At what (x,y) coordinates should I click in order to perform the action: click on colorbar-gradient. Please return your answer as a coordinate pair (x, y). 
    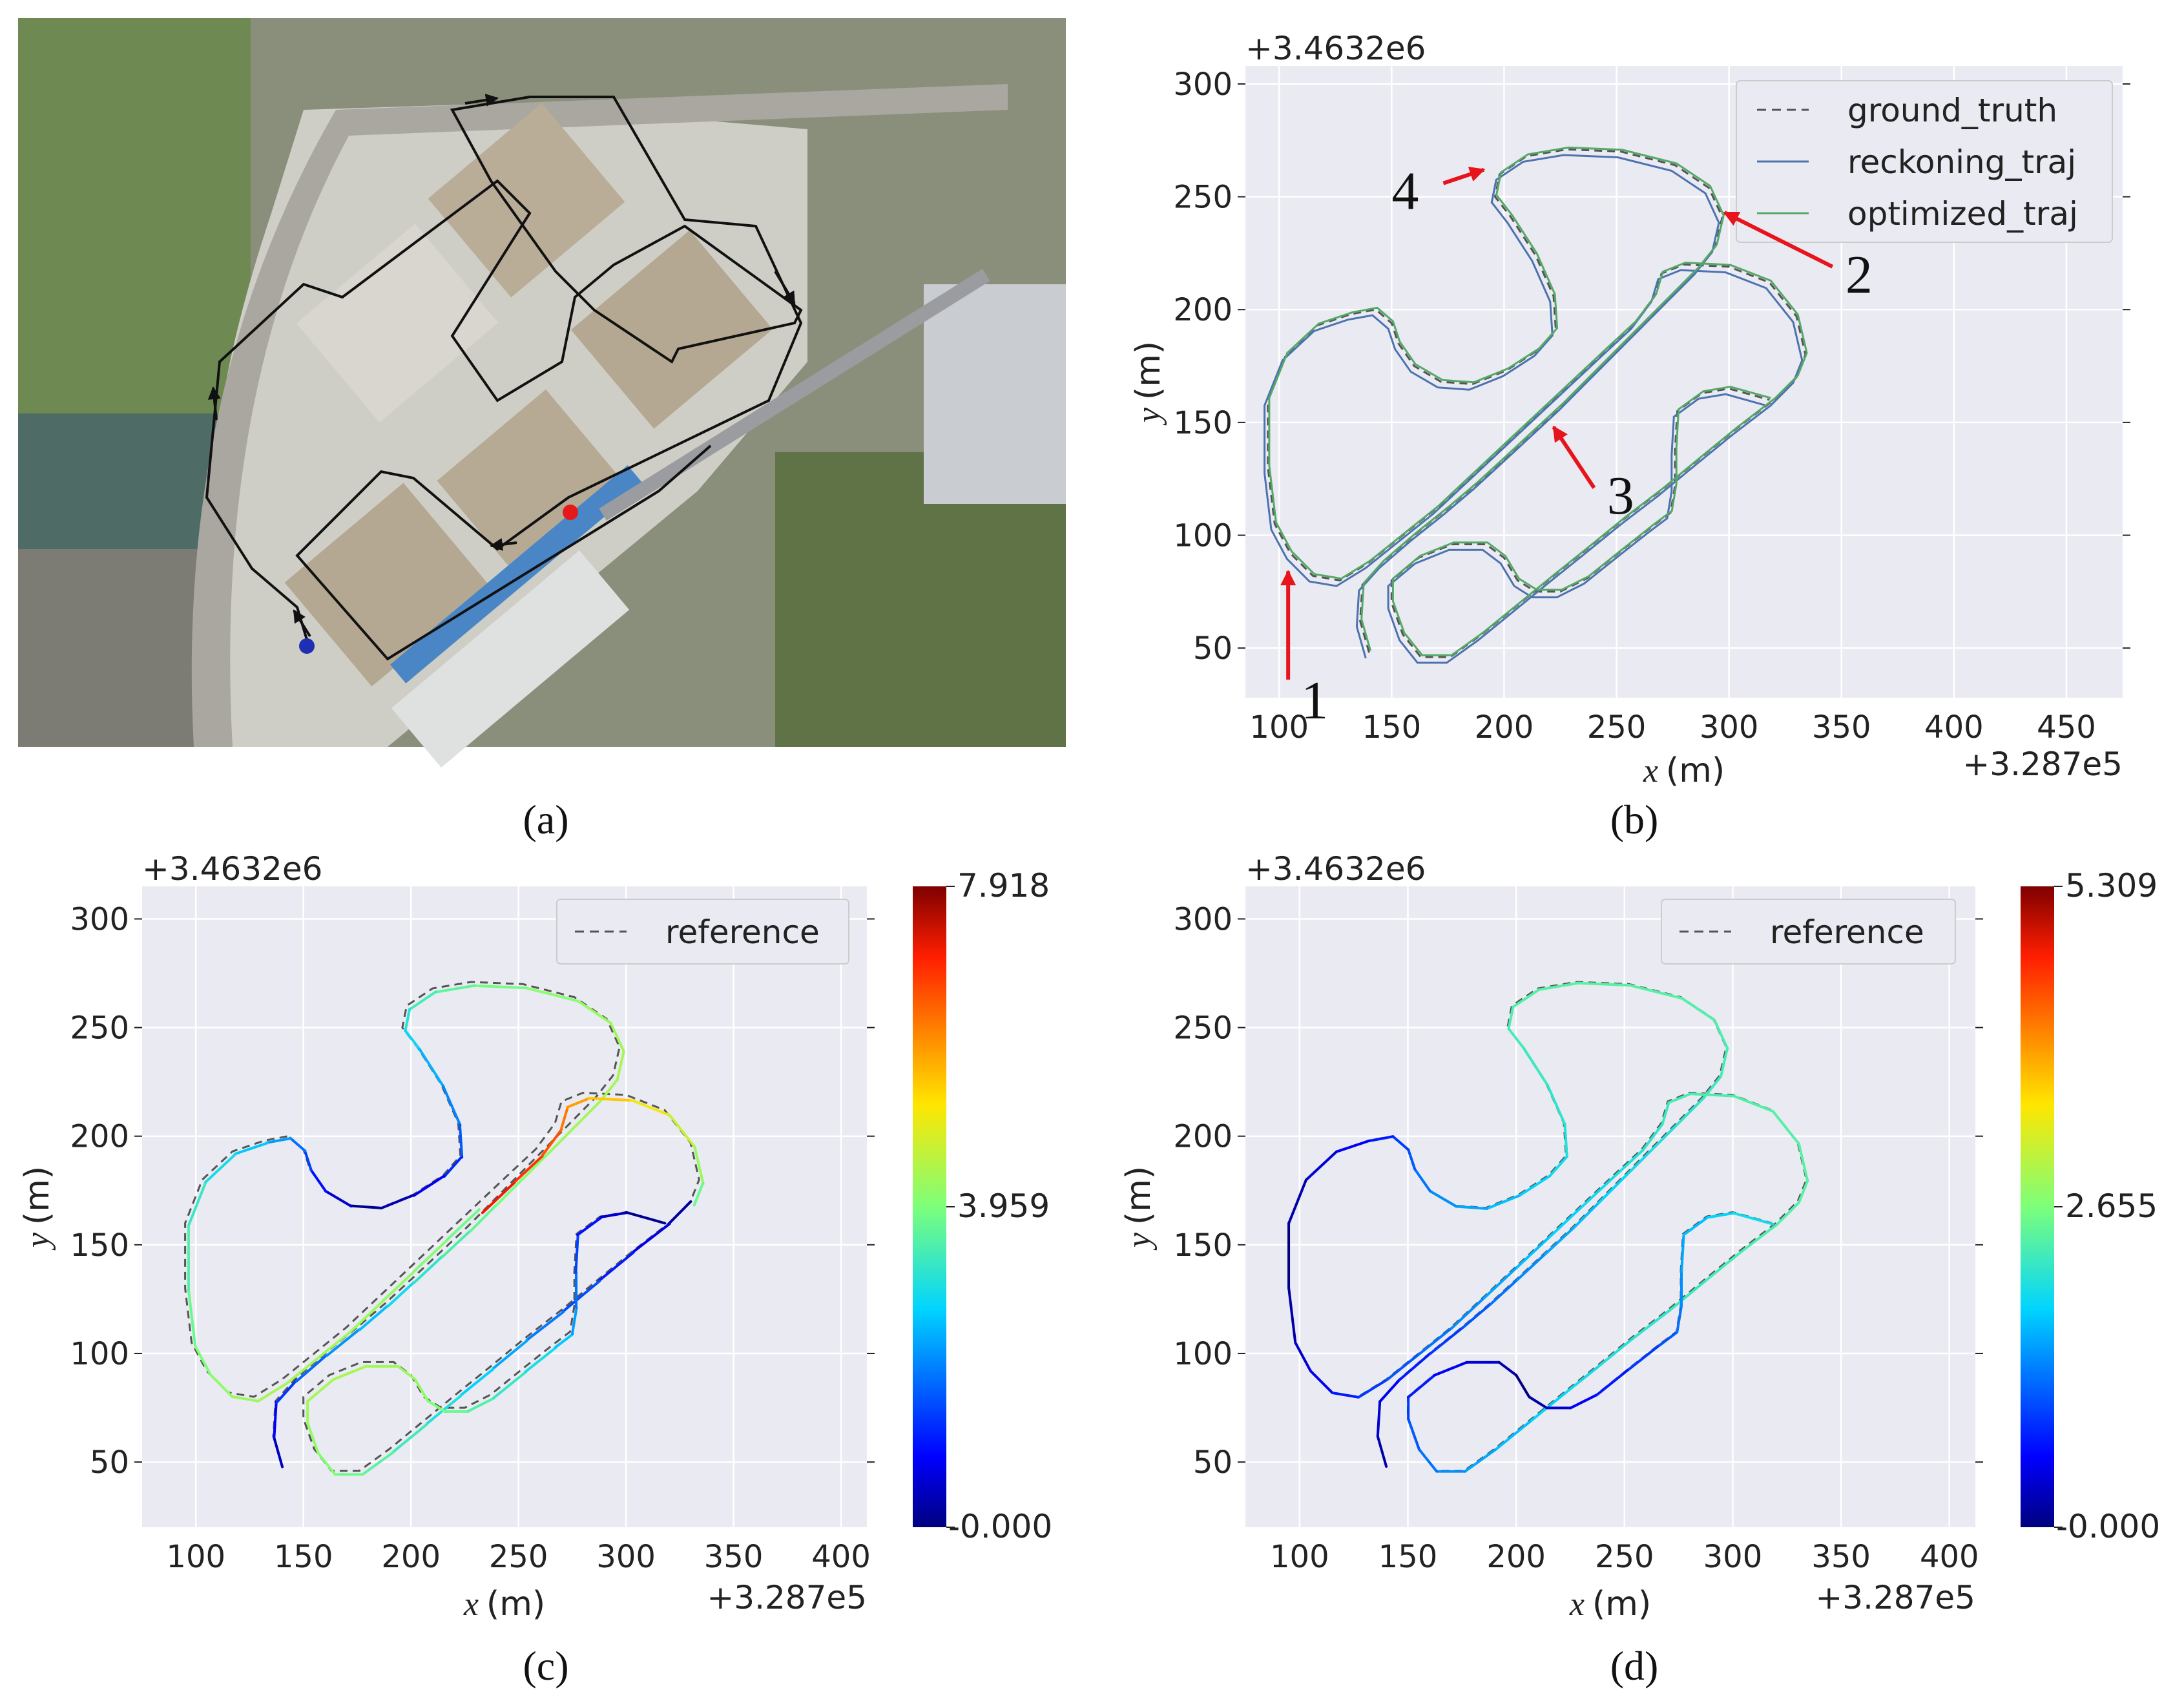
    Looking at the image, I should click on (2037, 1206).